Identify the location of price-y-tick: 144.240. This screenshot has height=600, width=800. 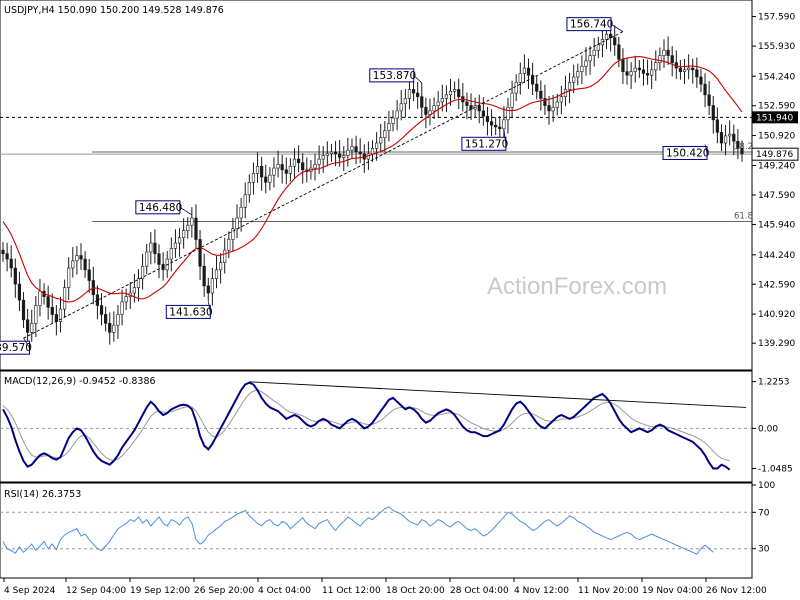
(776, 256).